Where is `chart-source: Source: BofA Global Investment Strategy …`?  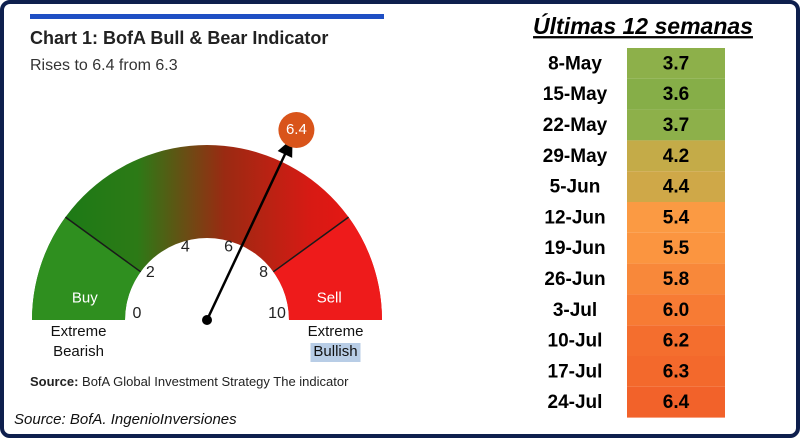 chart-source: Source: BofA Global Investment Strategy … is located at coordinates (189, 381).